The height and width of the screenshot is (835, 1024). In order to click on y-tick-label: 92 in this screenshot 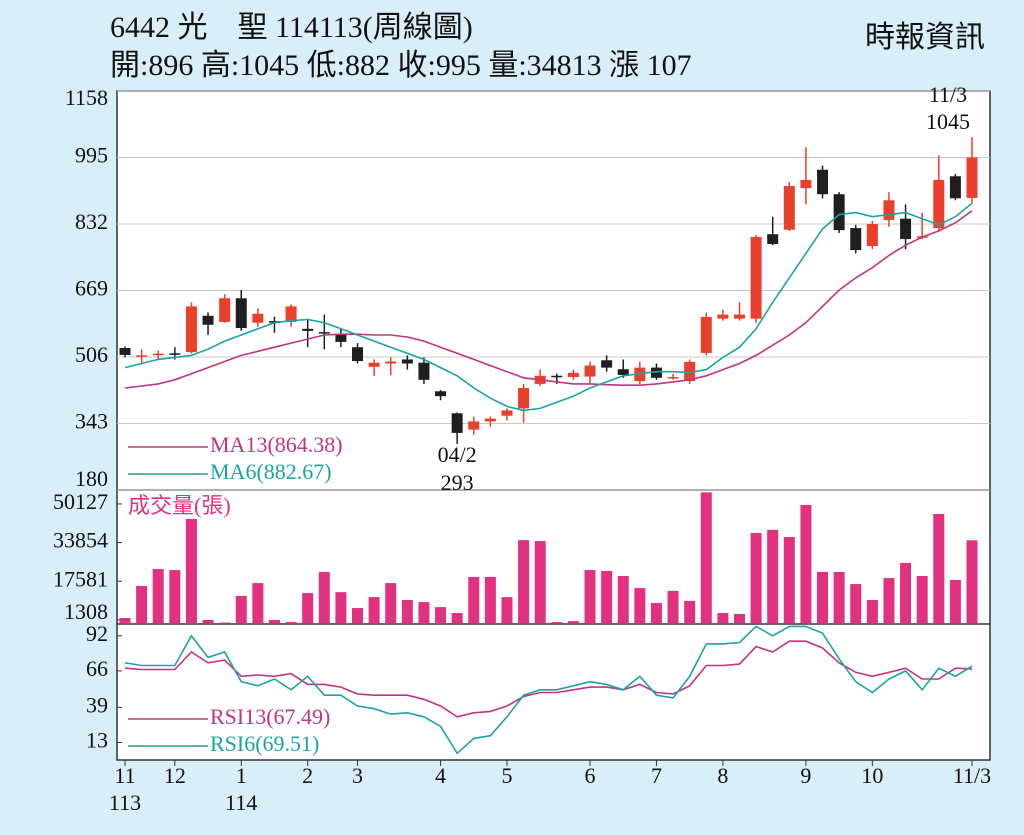, I will do `click(97, 633)`.